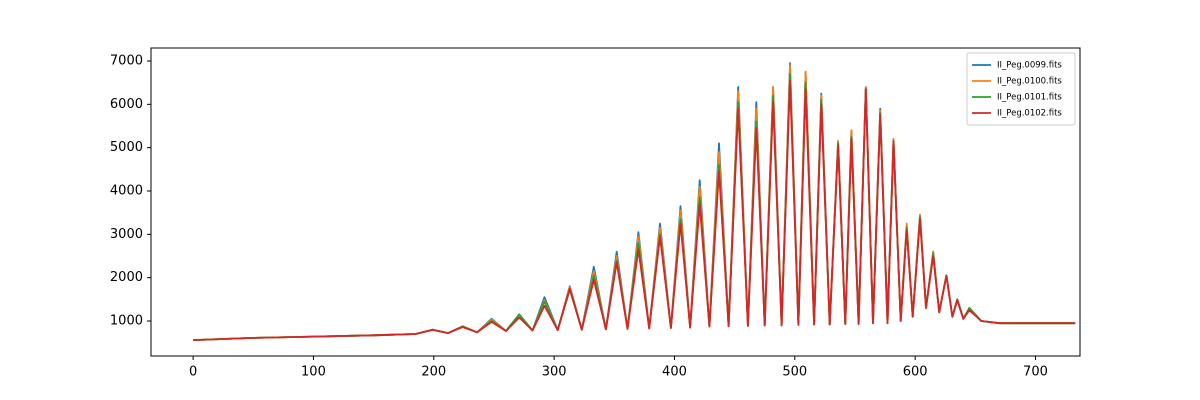 This screenshot has height=400, width=1200. What do you see at coordinates (126, 190) in the screenshot?
I see `y-tick-label: 4000` at bounding box center [126, 190].